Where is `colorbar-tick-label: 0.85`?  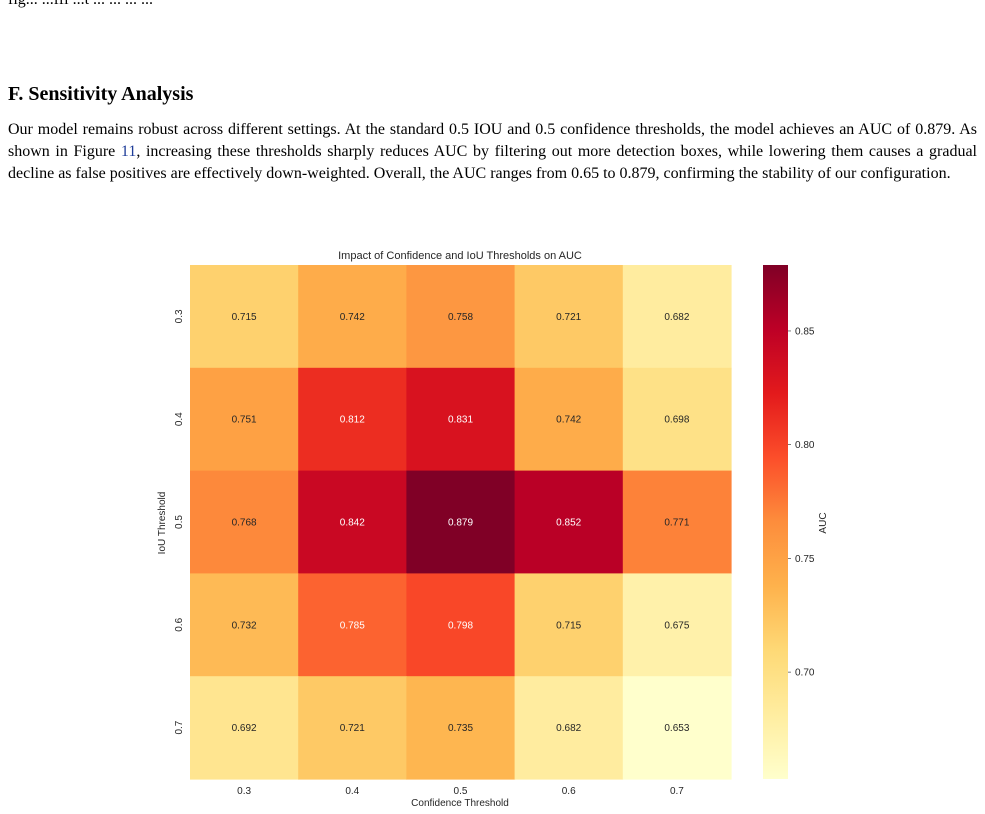 colorbar-tick-label: 0.85 is located at coordinates (805, 331).